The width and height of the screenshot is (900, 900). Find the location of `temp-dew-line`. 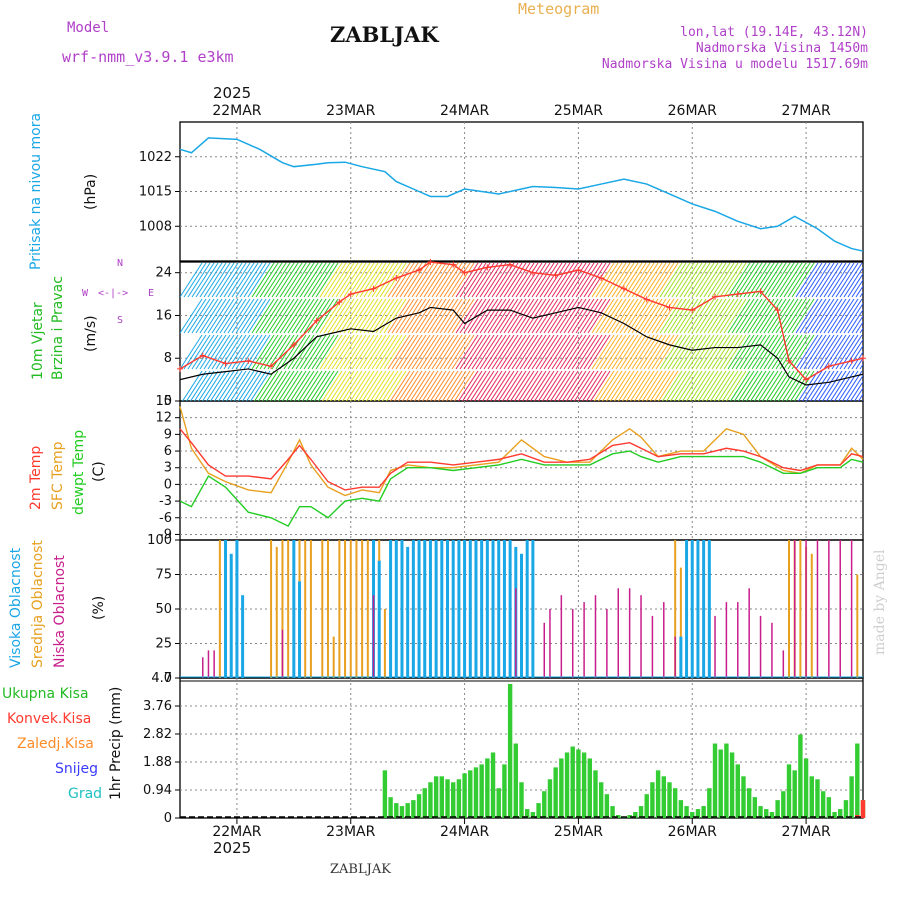

temp-dew-line is located at coordinates (521, 489).